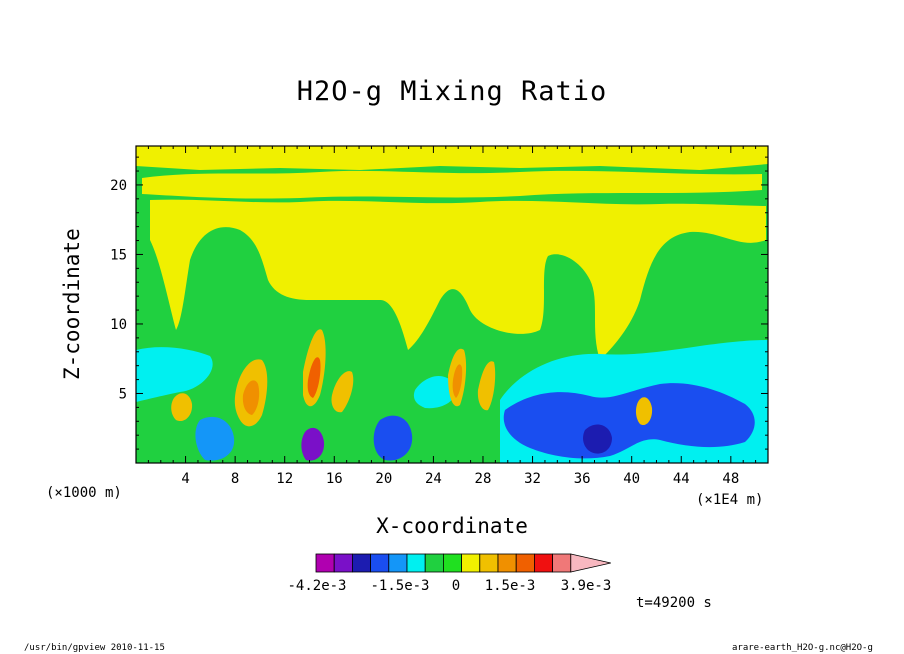 The height and width of the screenshot is (654, 904). Describe the element at coordinates (314, 377) in the screenshot. I see `tower-2-core` at that location.